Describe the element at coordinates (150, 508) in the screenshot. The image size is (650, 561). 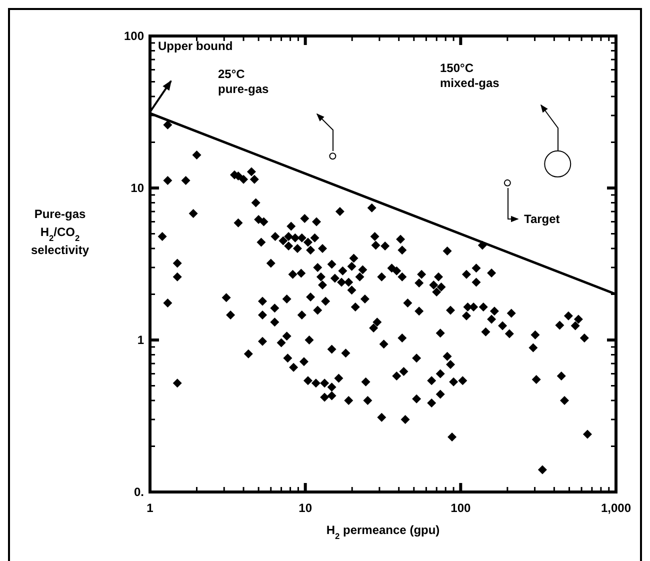
I see `x-tick-label: 1` at that location.